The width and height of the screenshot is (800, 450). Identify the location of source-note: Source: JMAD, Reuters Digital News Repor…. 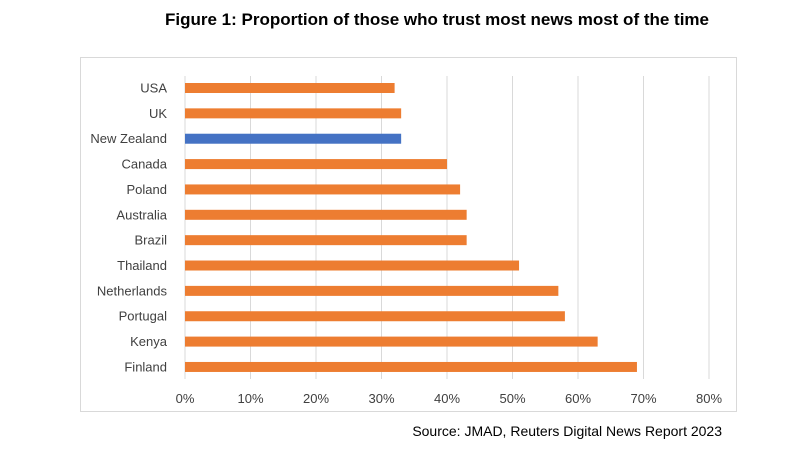
(567, 431).